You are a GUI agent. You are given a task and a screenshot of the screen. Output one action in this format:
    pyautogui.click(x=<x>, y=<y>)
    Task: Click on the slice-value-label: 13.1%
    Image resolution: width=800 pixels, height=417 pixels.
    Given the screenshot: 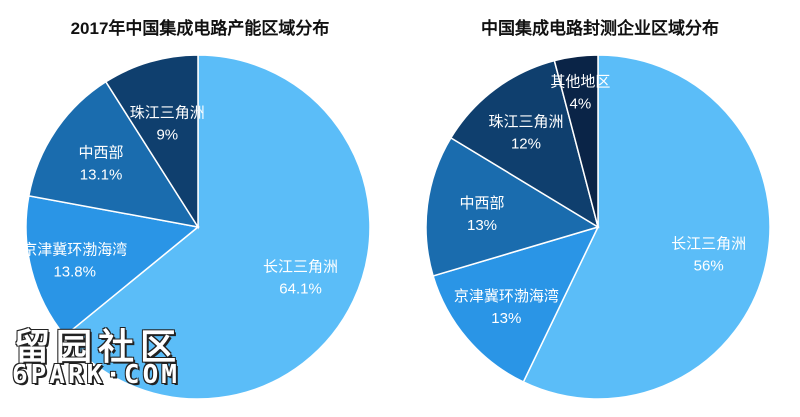 What is the action you would take?
    pyautogui.click(x=101, y=175)
    